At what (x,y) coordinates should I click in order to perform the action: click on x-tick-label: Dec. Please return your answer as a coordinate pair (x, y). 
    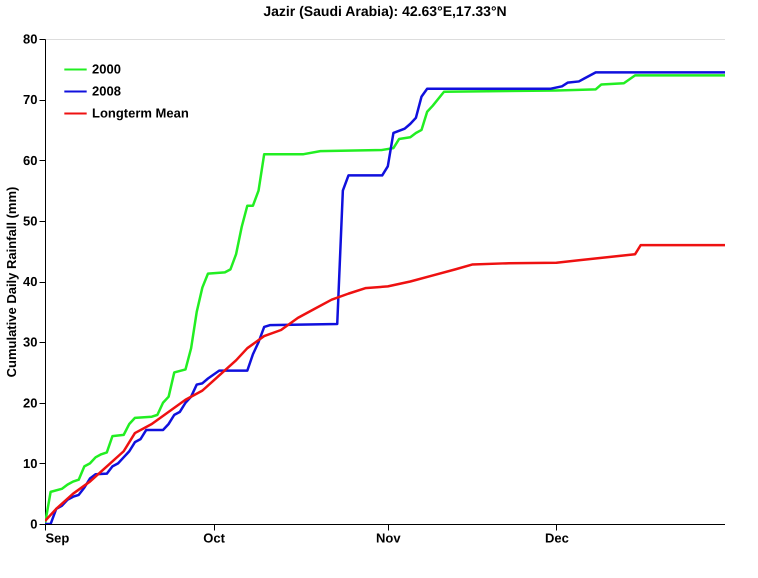
    Looking at the image, I should click on (556, 538).